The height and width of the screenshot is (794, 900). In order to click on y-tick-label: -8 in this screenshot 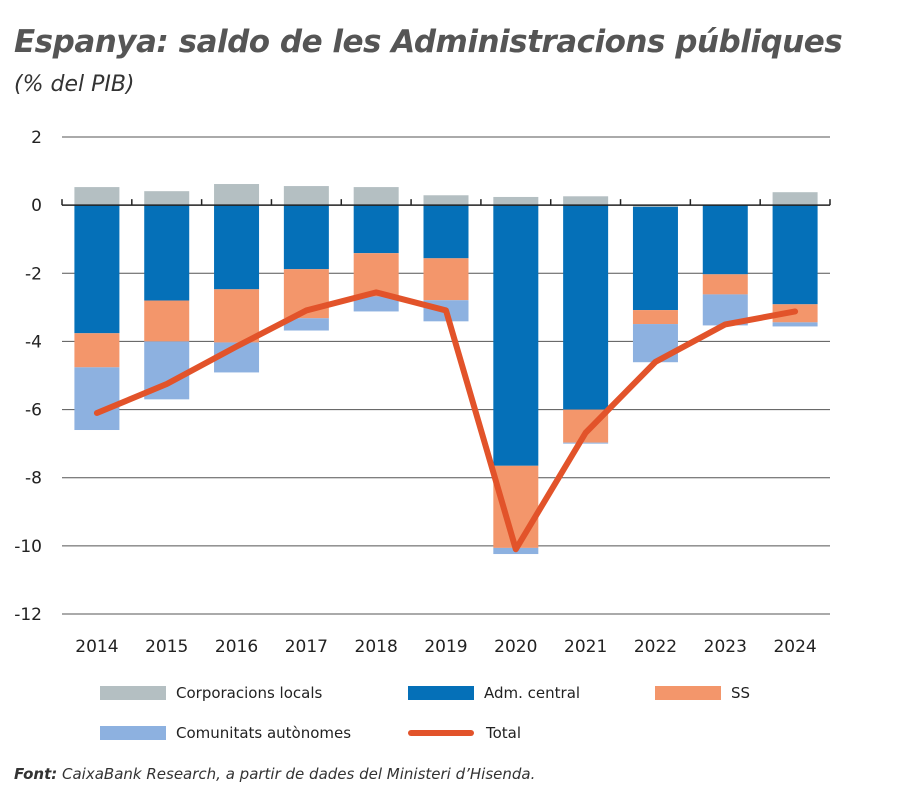, I will do `click(33, 479)`.